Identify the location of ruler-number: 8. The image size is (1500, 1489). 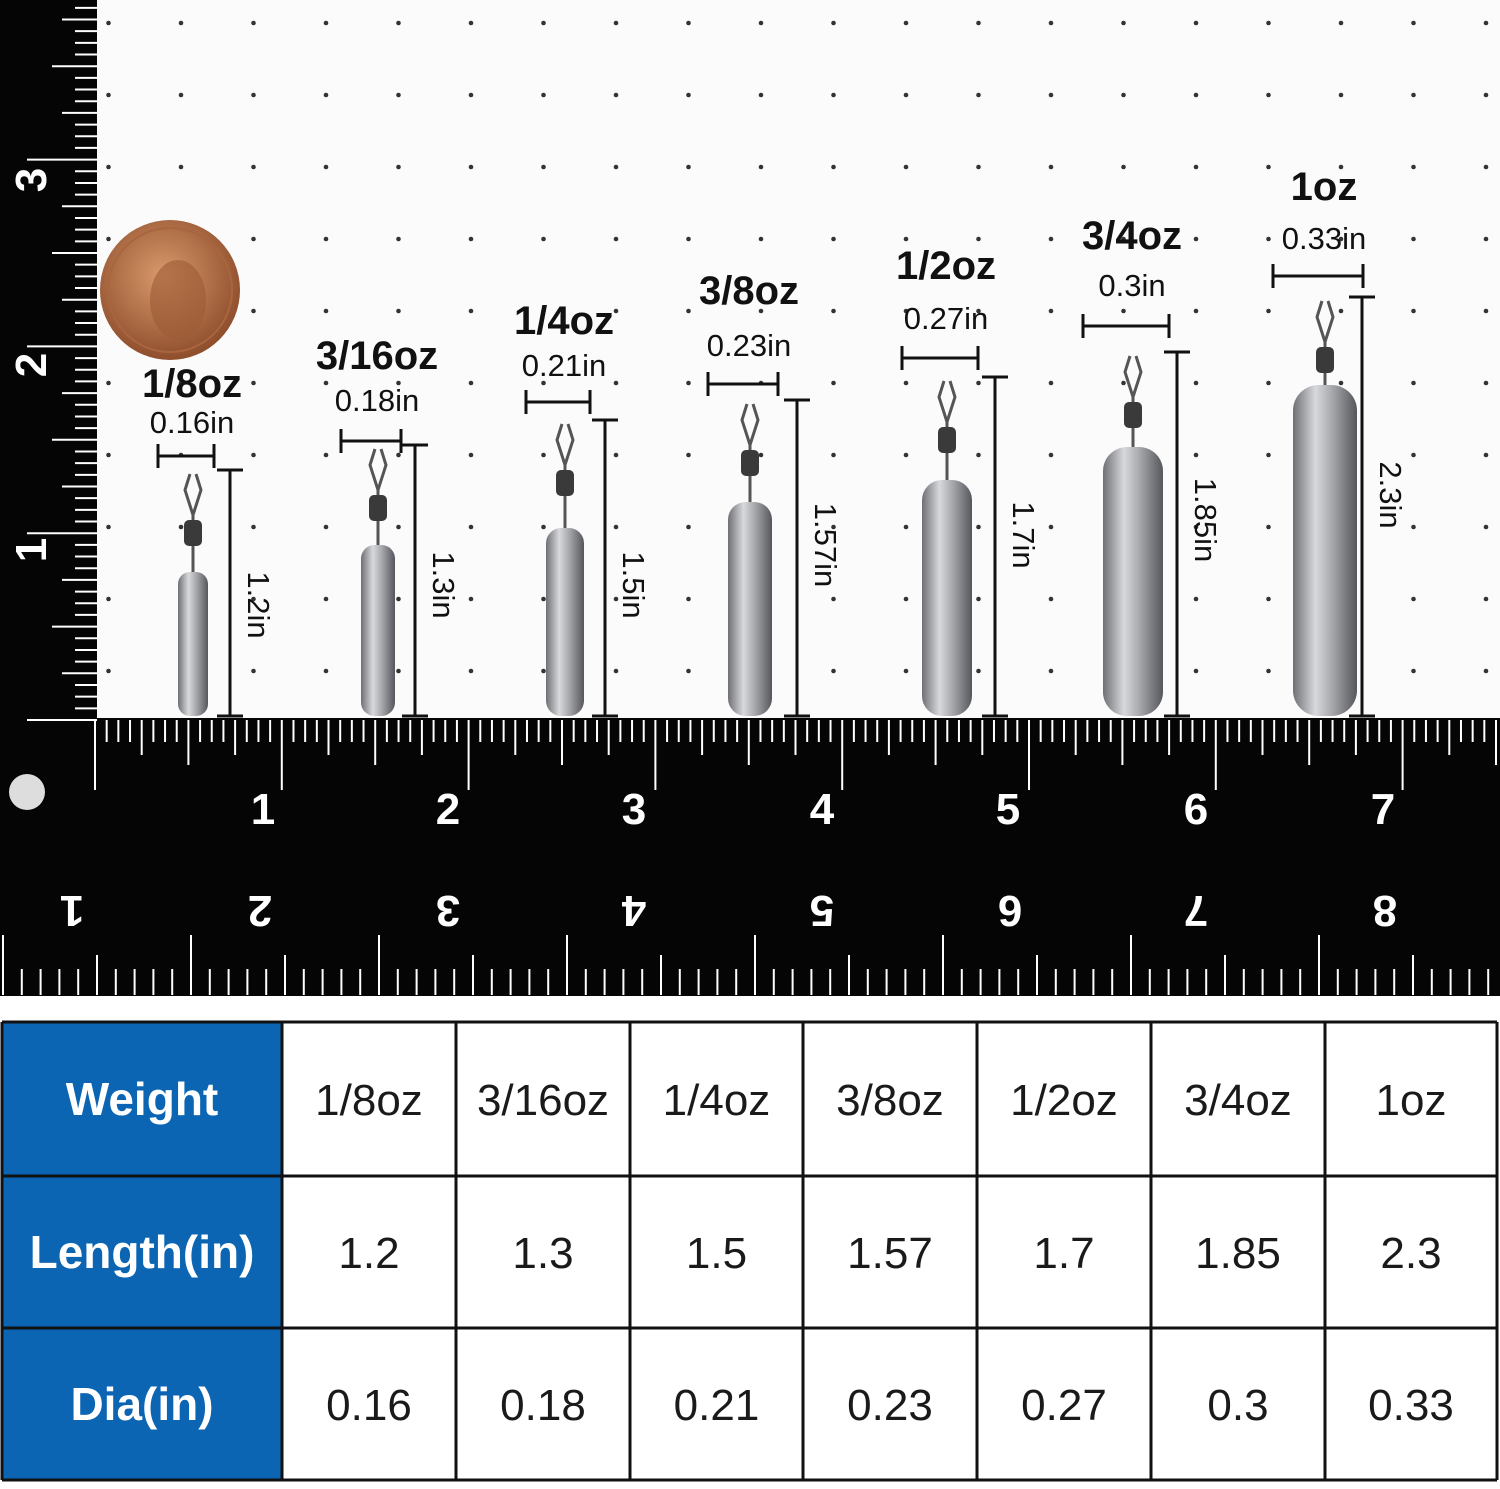
(1385, 910).